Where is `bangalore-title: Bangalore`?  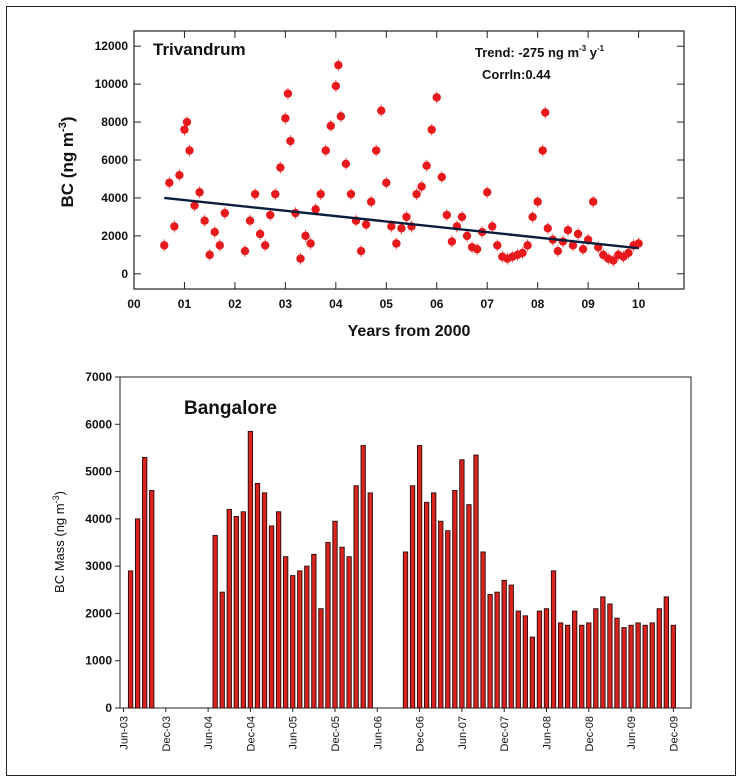
bangalore-title: Bangalore is located at coordinates (230, 408).